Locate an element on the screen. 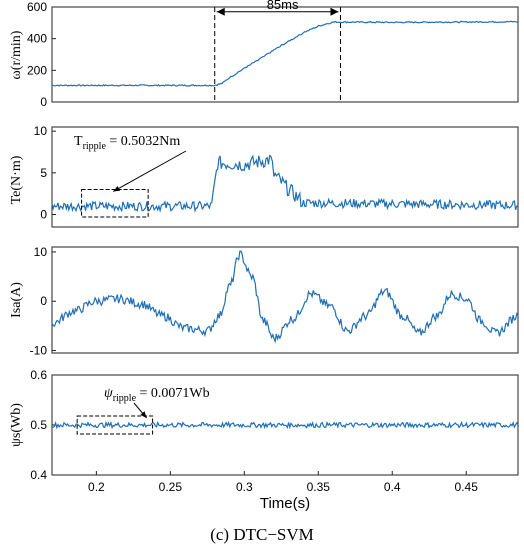  flux-trace is located at coordinates (285, 425).